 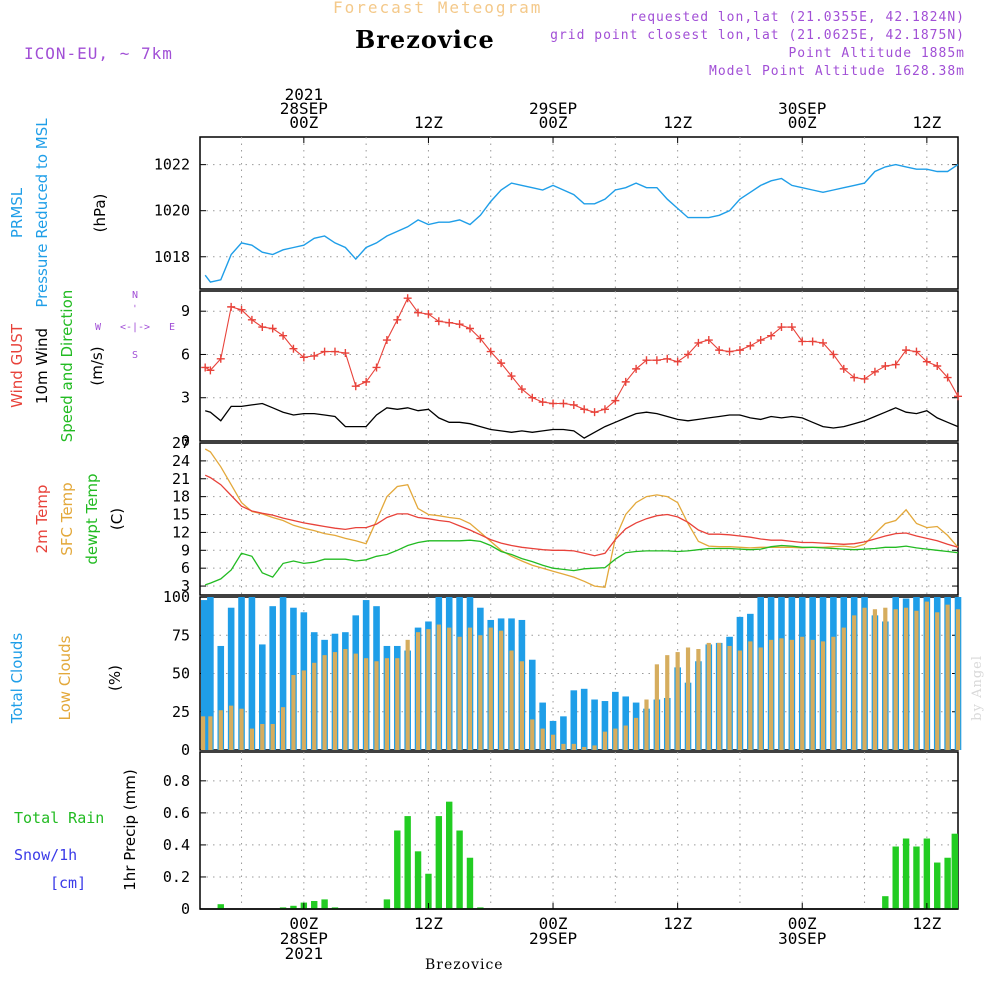 What do you see at coordinates (802, 122) in the screenshot?
I see `top-axis-label: 00Z` at bounding box center [802, 122].